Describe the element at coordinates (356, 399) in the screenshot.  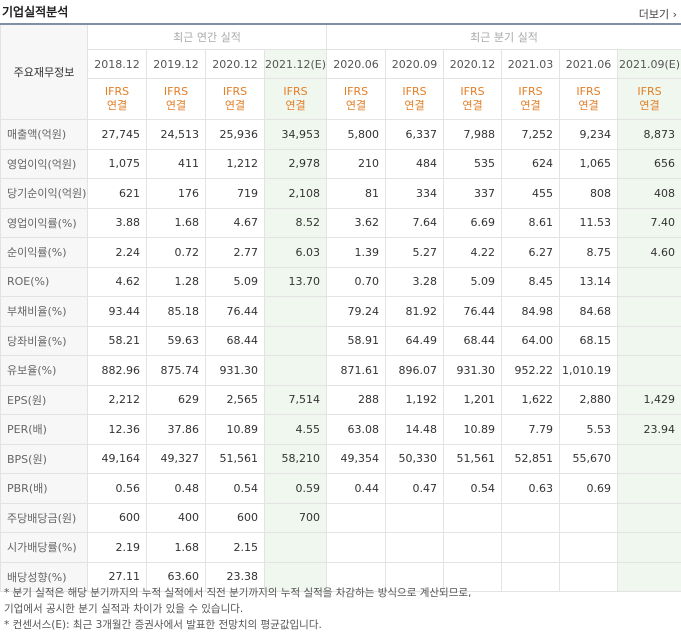
I see `table-cell: 288` at that location.